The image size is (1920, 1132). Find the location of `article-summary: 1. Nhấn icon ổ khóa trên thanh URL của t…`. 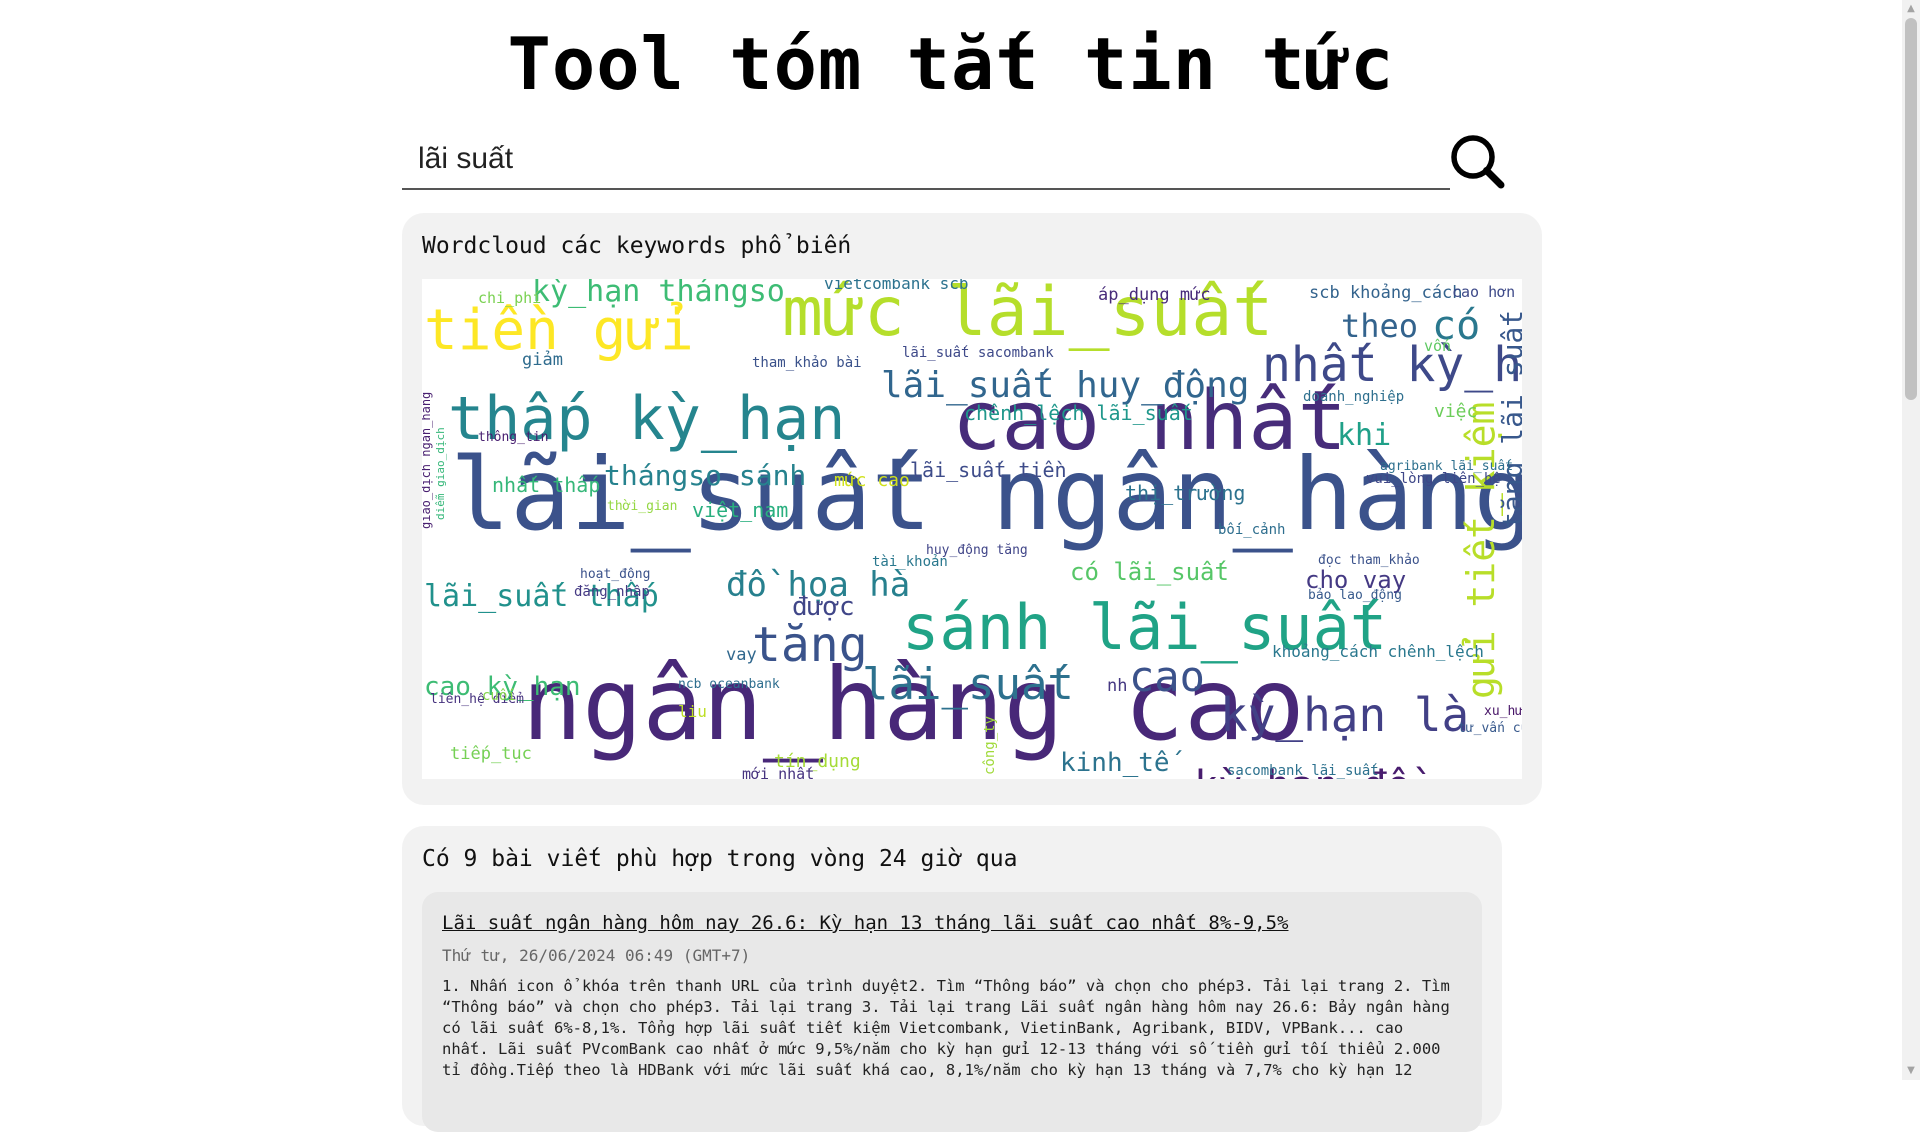

article-summary: 1. Nhấn icon ổ khóa trên thanh URL của t… is located at coordinates (946, 1028).